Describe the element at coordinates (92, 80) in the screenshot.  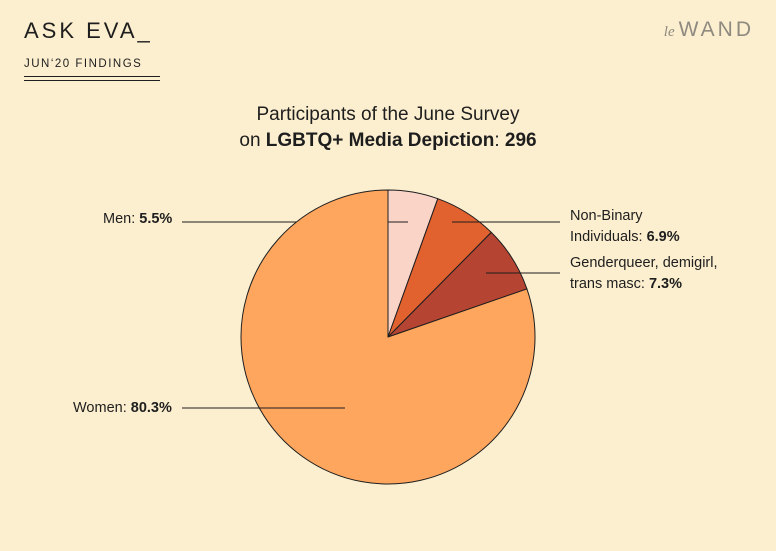
I see `subtitle-rule-bottom` at that location.